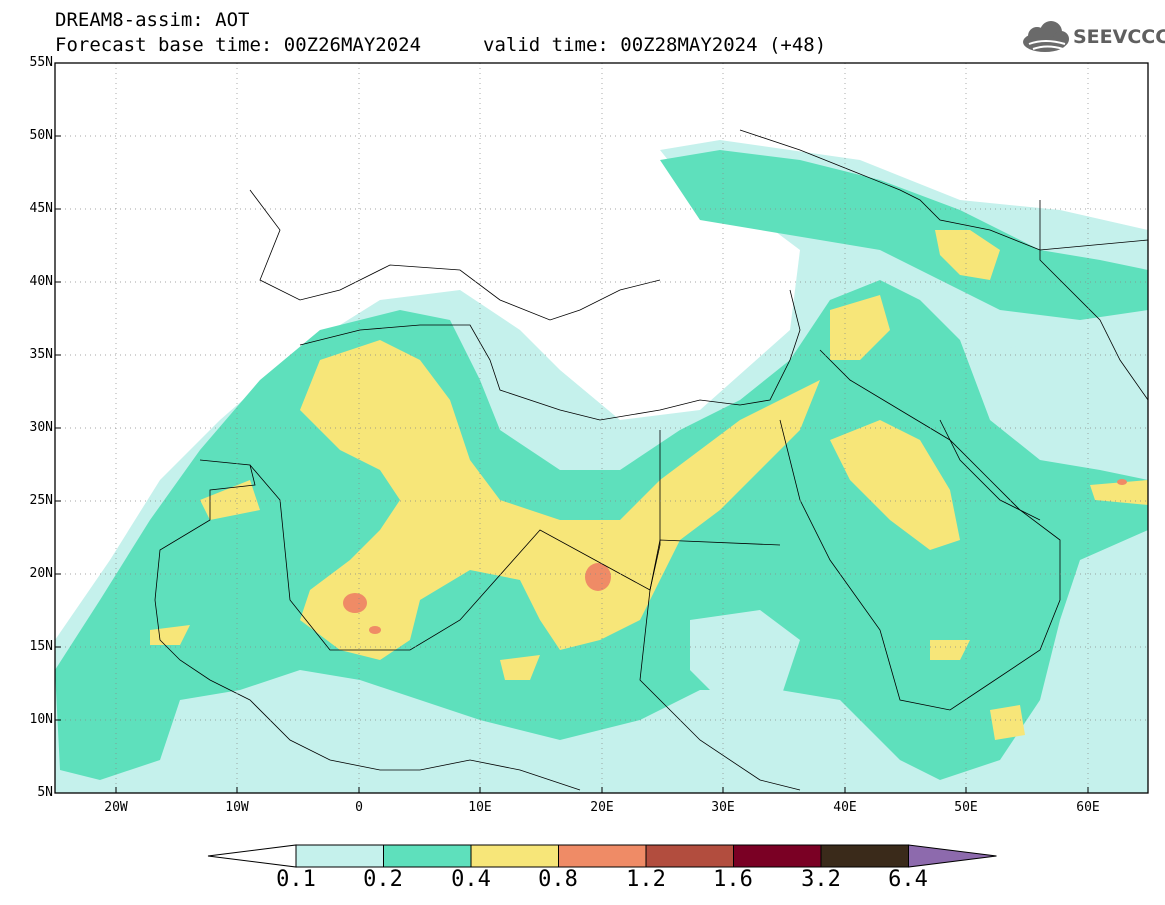  What do you see at coordinates (359, 807) in the screenshot?
I see `lon-label: 0` at bounding box center [359, 807].